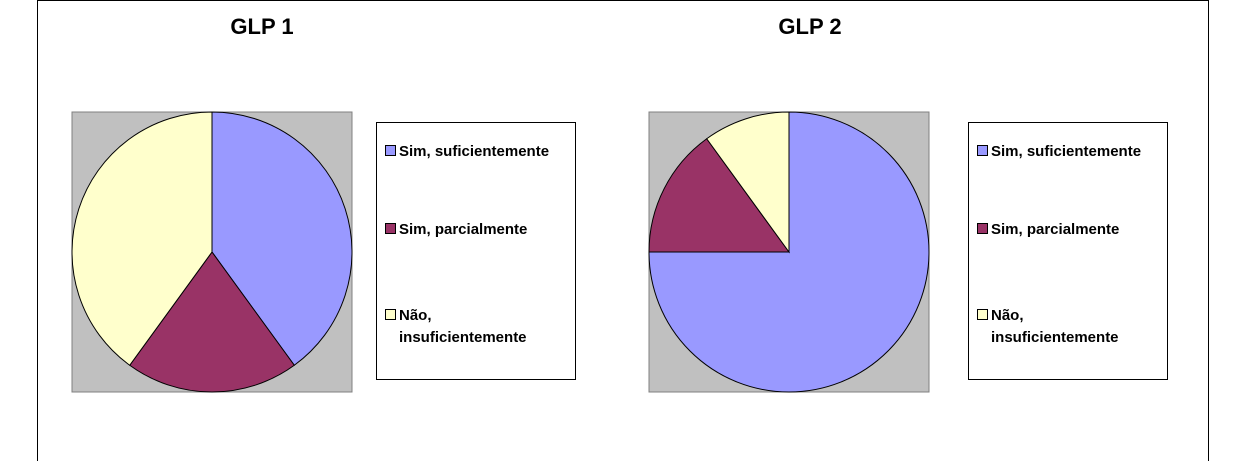  I want to click on chart-title: GLP 2, so click(810, 26).